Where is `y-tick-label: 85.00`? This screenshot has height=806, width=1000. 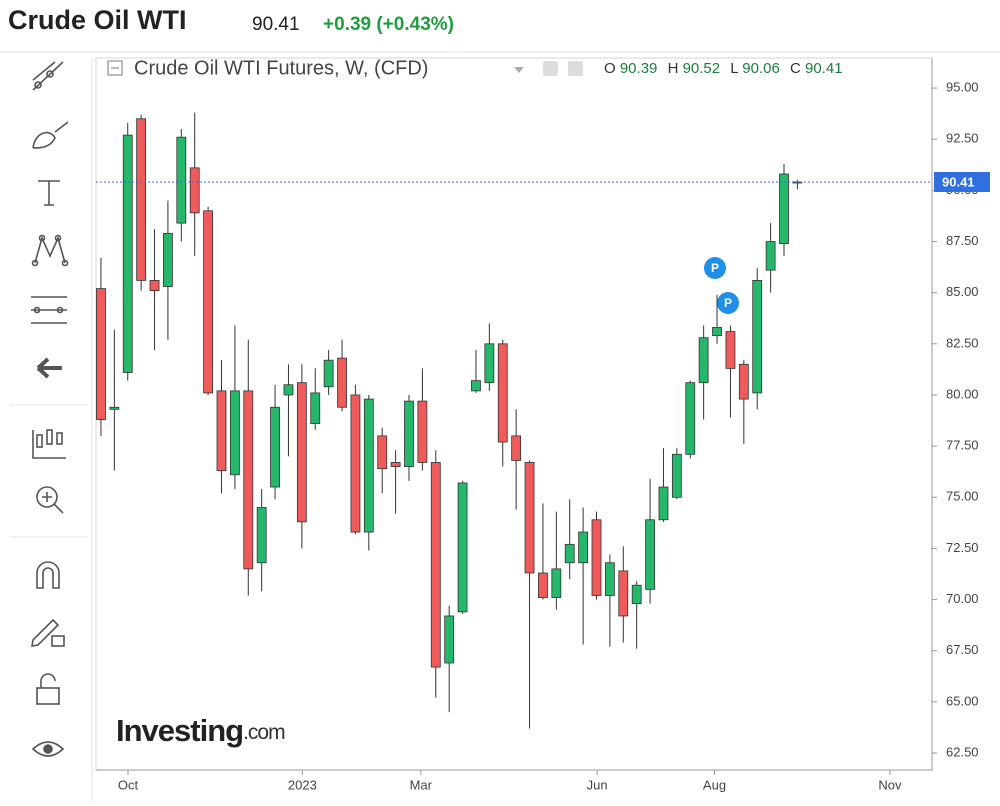
y-tick-label: 85.00 is located at coordinates (962, 291).